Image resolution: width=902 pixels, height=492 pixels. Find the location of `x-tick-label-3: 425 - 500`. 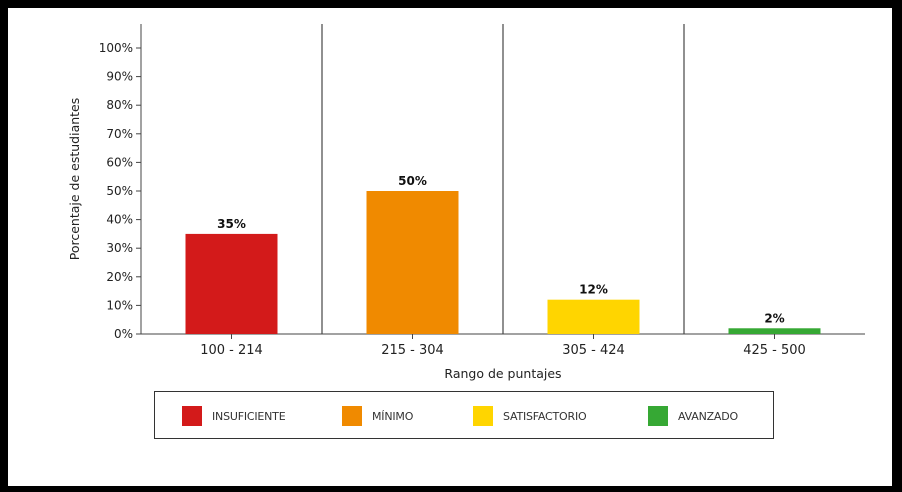

x-tick-label-3: 425 - 500 is located at coordinates (774, 350).